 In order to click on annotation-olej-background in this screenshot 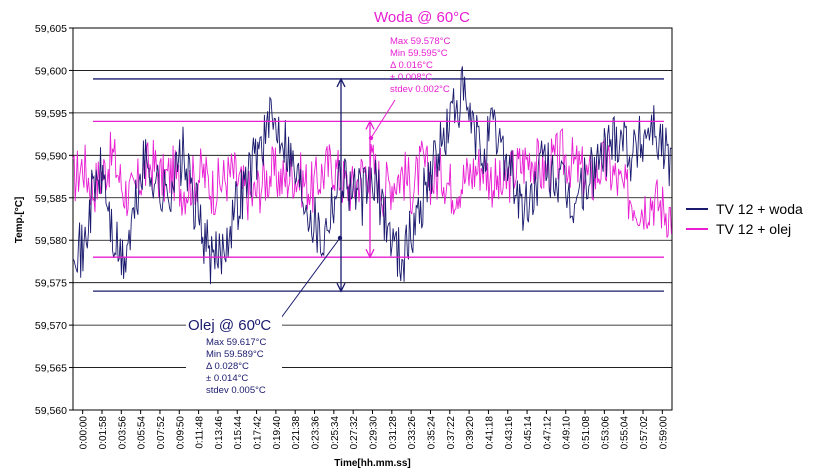, I will do `click(234, 355)`.